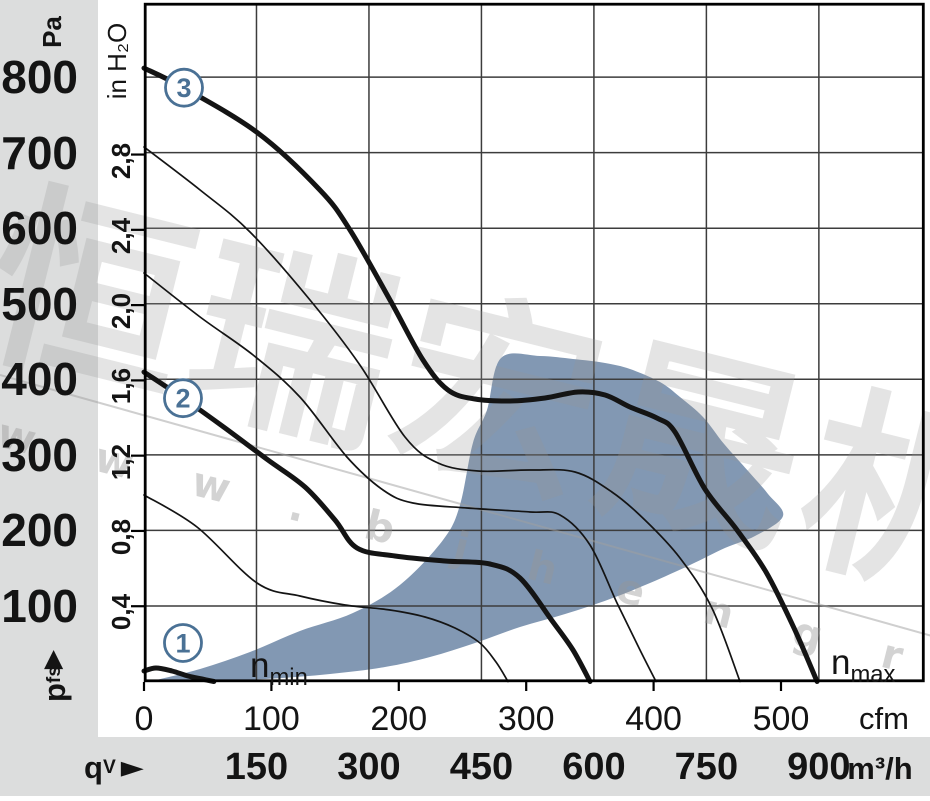  I want to click on pa-tick-label: 300, so click(39, 454).